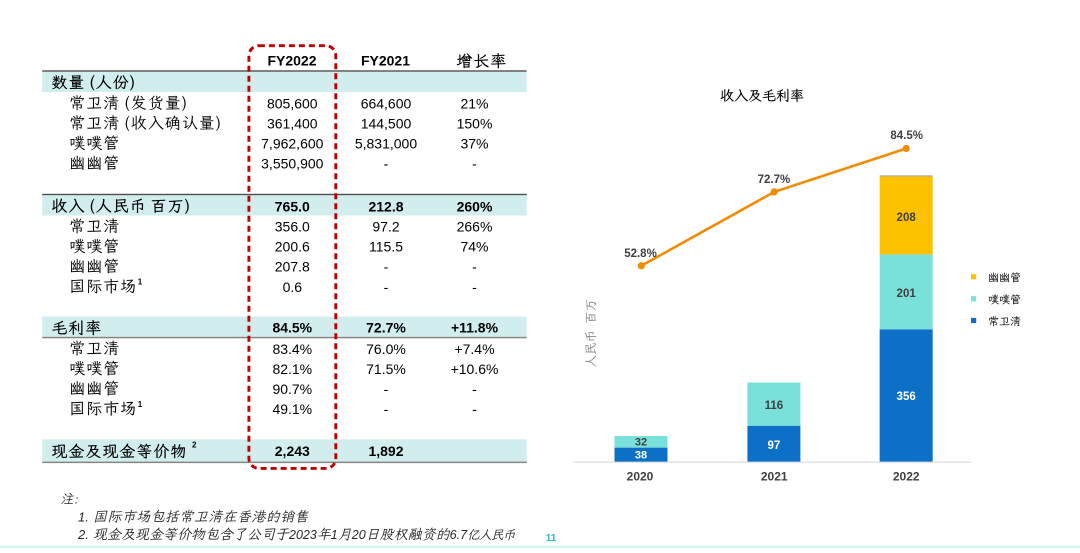  Describe the element at coordinates (474, 349) in the screenshot. I see `svg-text: +7.4%` at that location.